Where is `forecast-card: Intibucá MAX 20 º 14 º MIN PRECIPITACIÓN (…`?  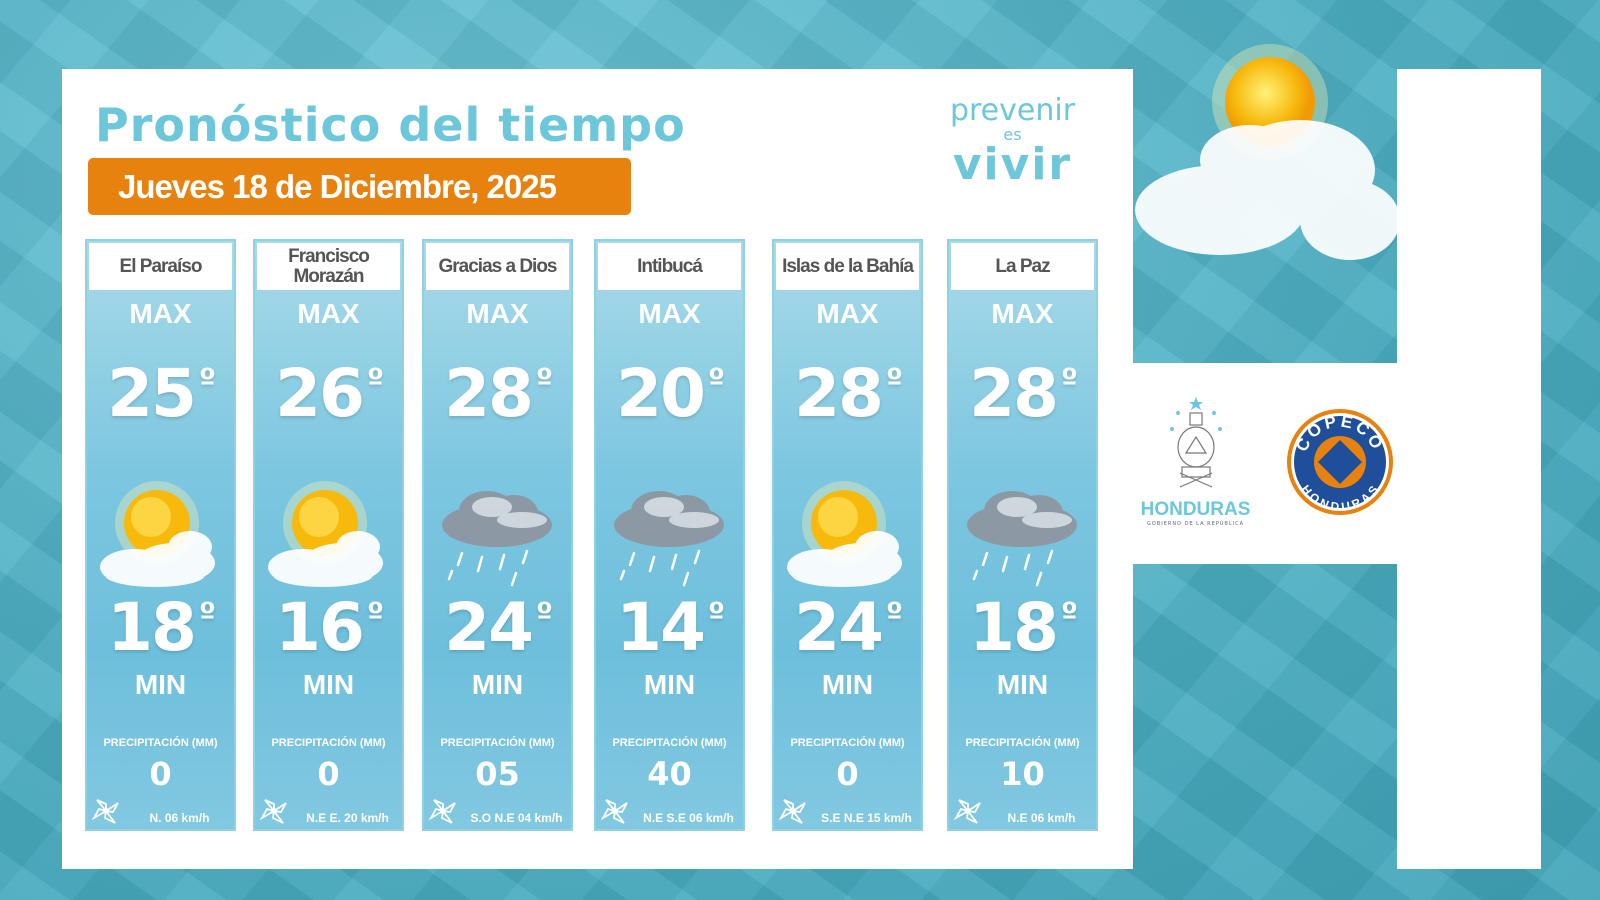
forecast-card: Intibucá MAX 20 º 14 º MIN PRECIPITACIÓN (… is located at coordinates (669, 535).